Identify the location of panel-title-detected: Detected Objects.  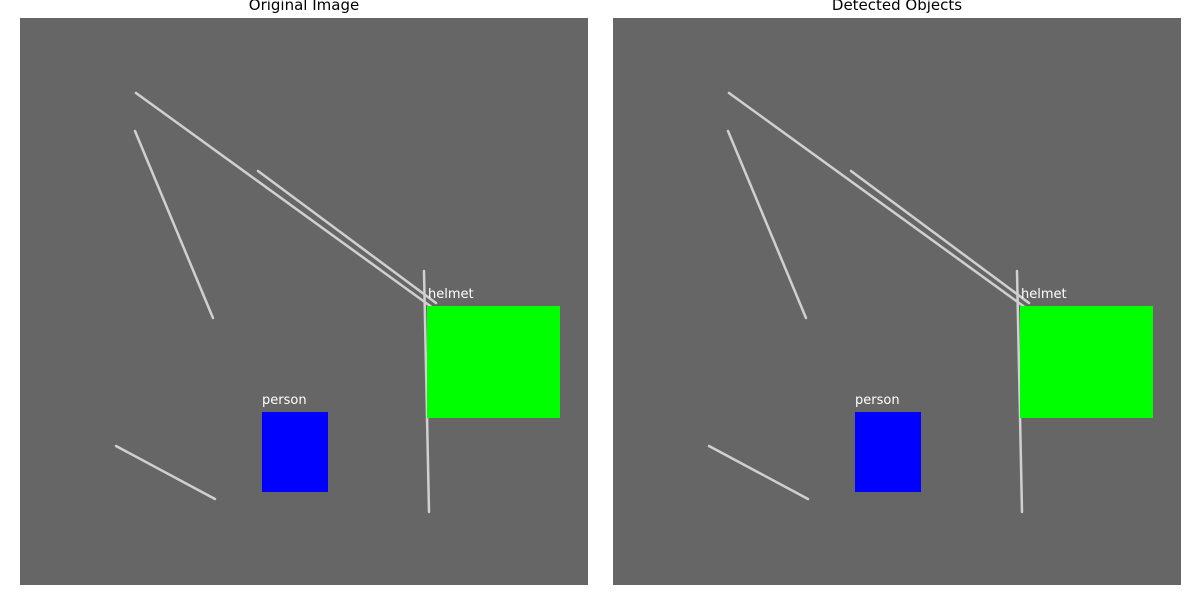
(897, 7).